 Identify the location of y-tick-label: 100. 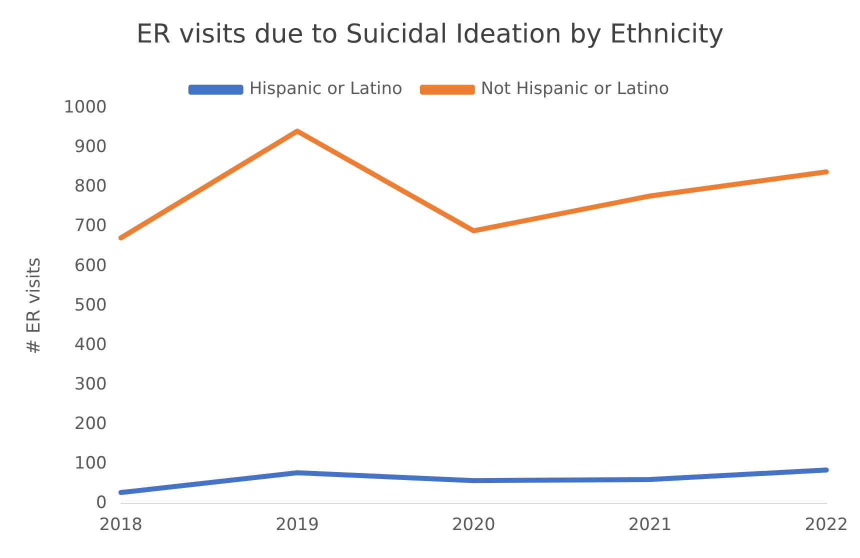
(90, 463).